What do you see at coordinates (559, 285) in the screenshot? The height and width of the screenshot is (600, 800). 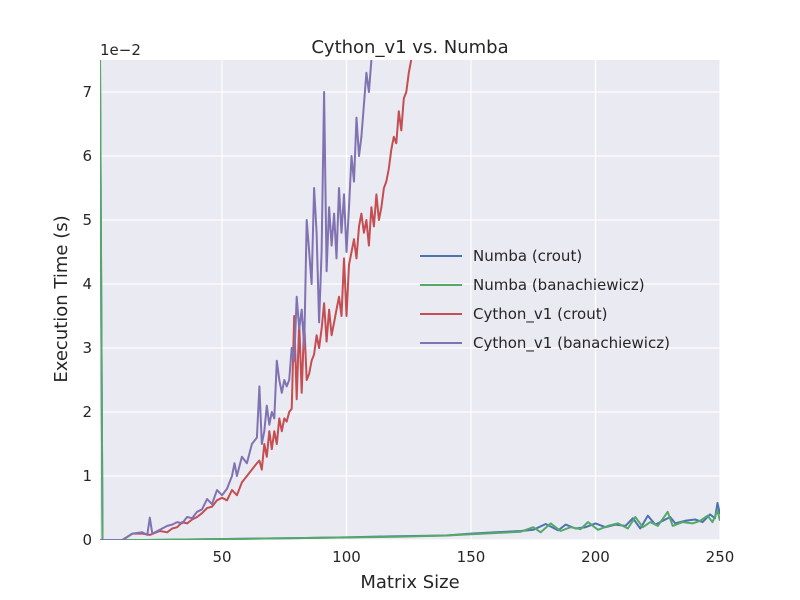 I see `legend-label-1: Numba (banachiewicz)` at bounding box center [559, 285].